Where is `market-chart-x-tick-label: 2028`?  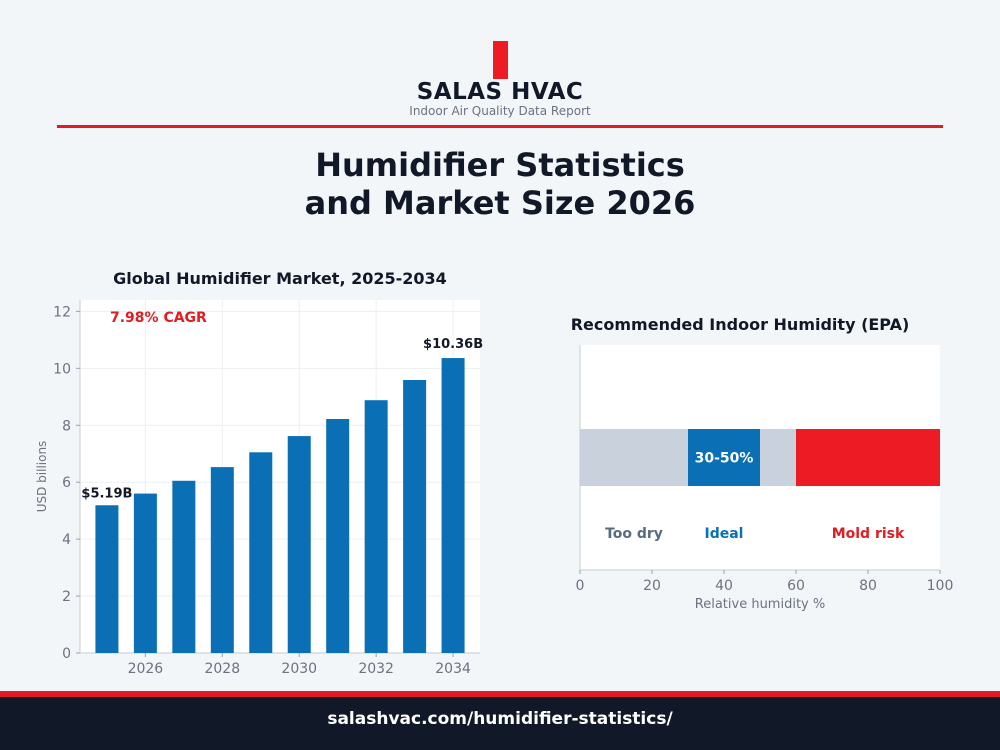
market-chart-x-tick-label: 2028 is located at coordinates (222, 669).